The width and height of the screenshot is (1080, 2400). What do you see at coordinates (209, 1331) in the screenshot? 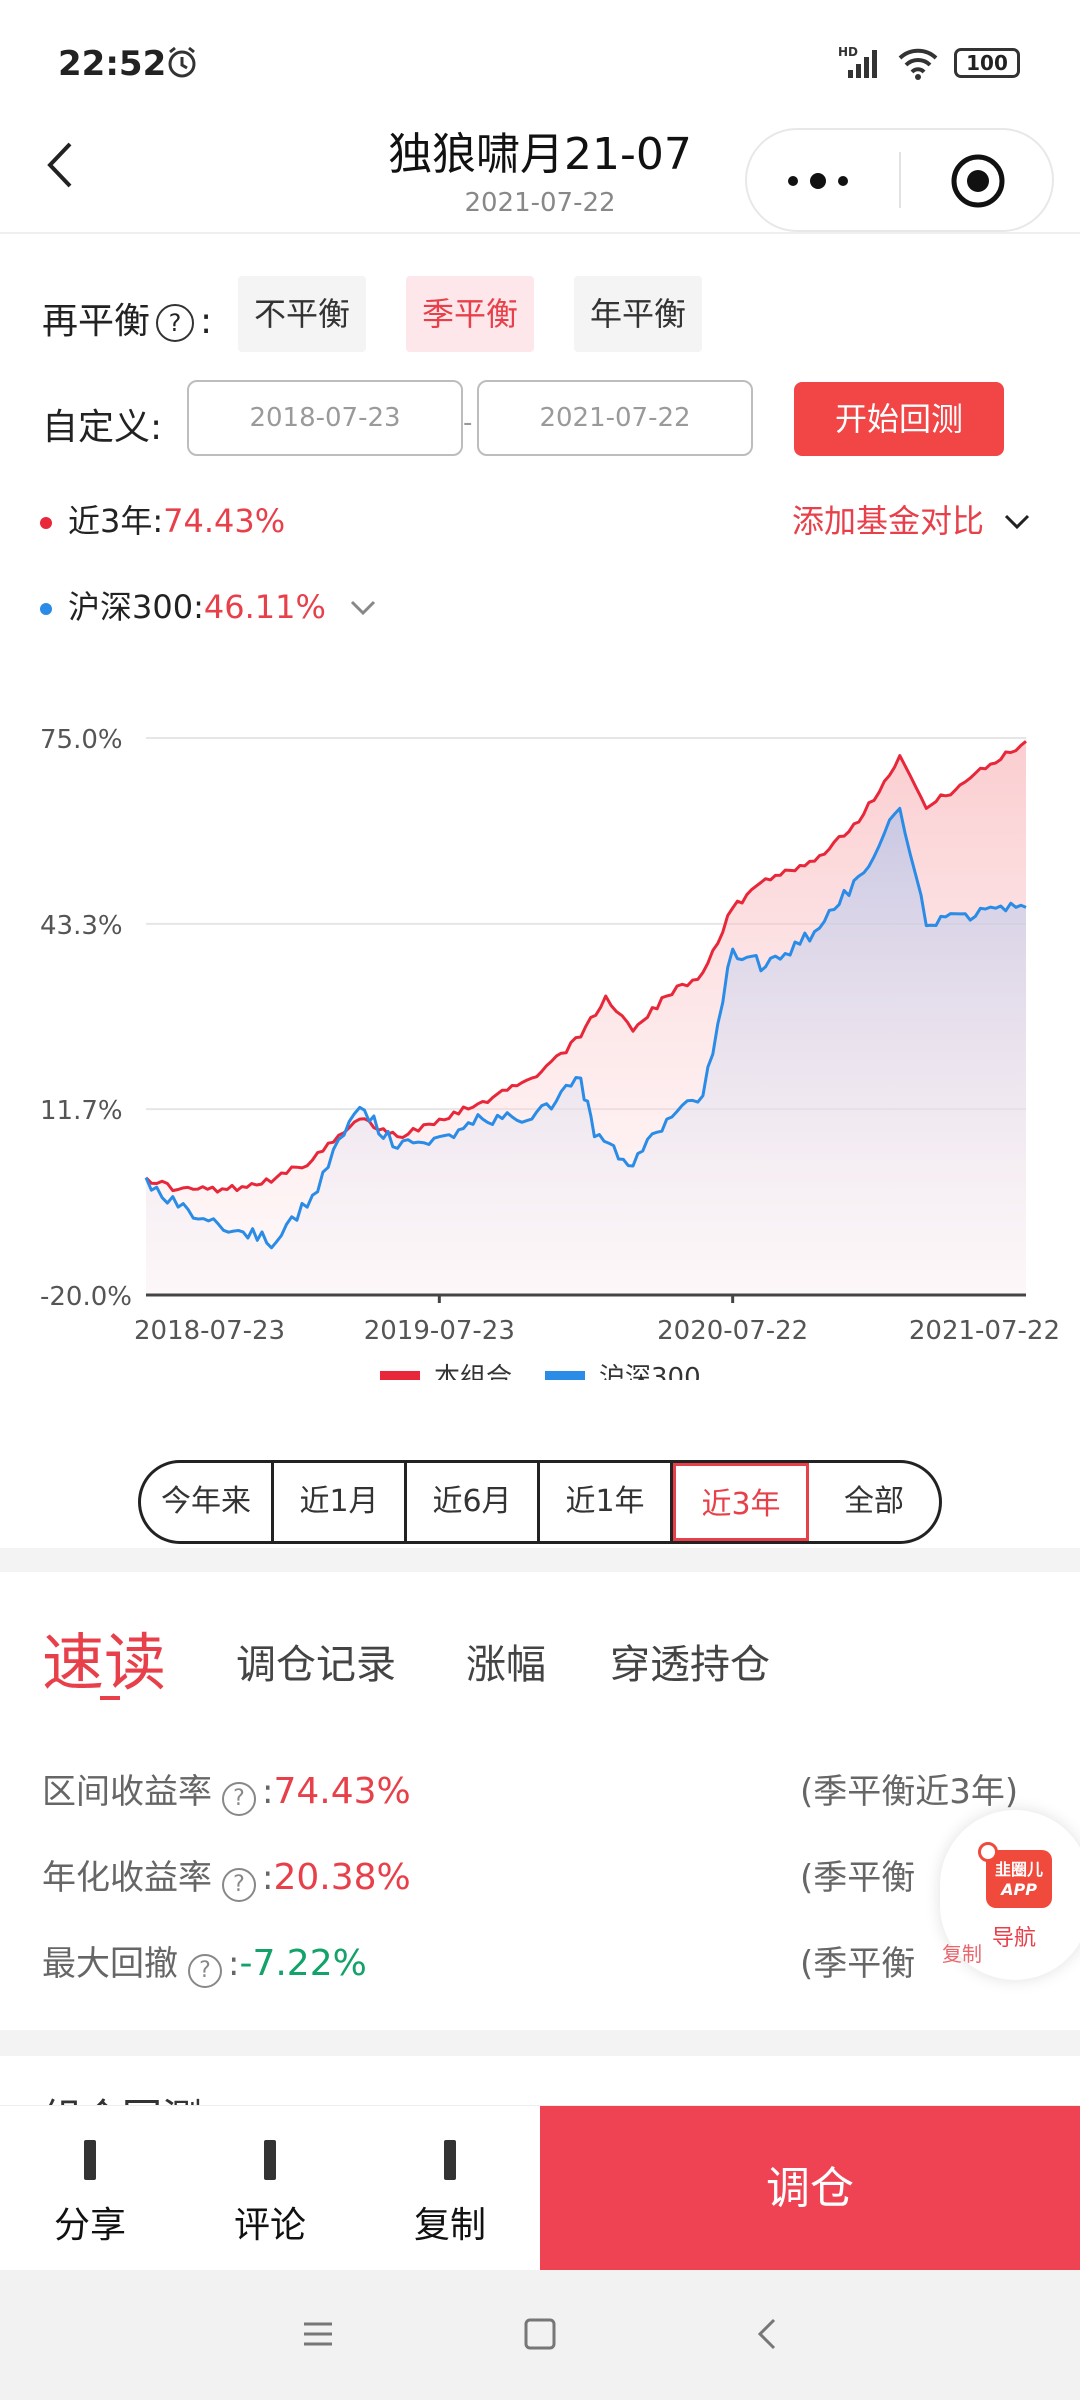
I see `x-tick-label: 2018-07-23` at bounding box center [209, 1331].